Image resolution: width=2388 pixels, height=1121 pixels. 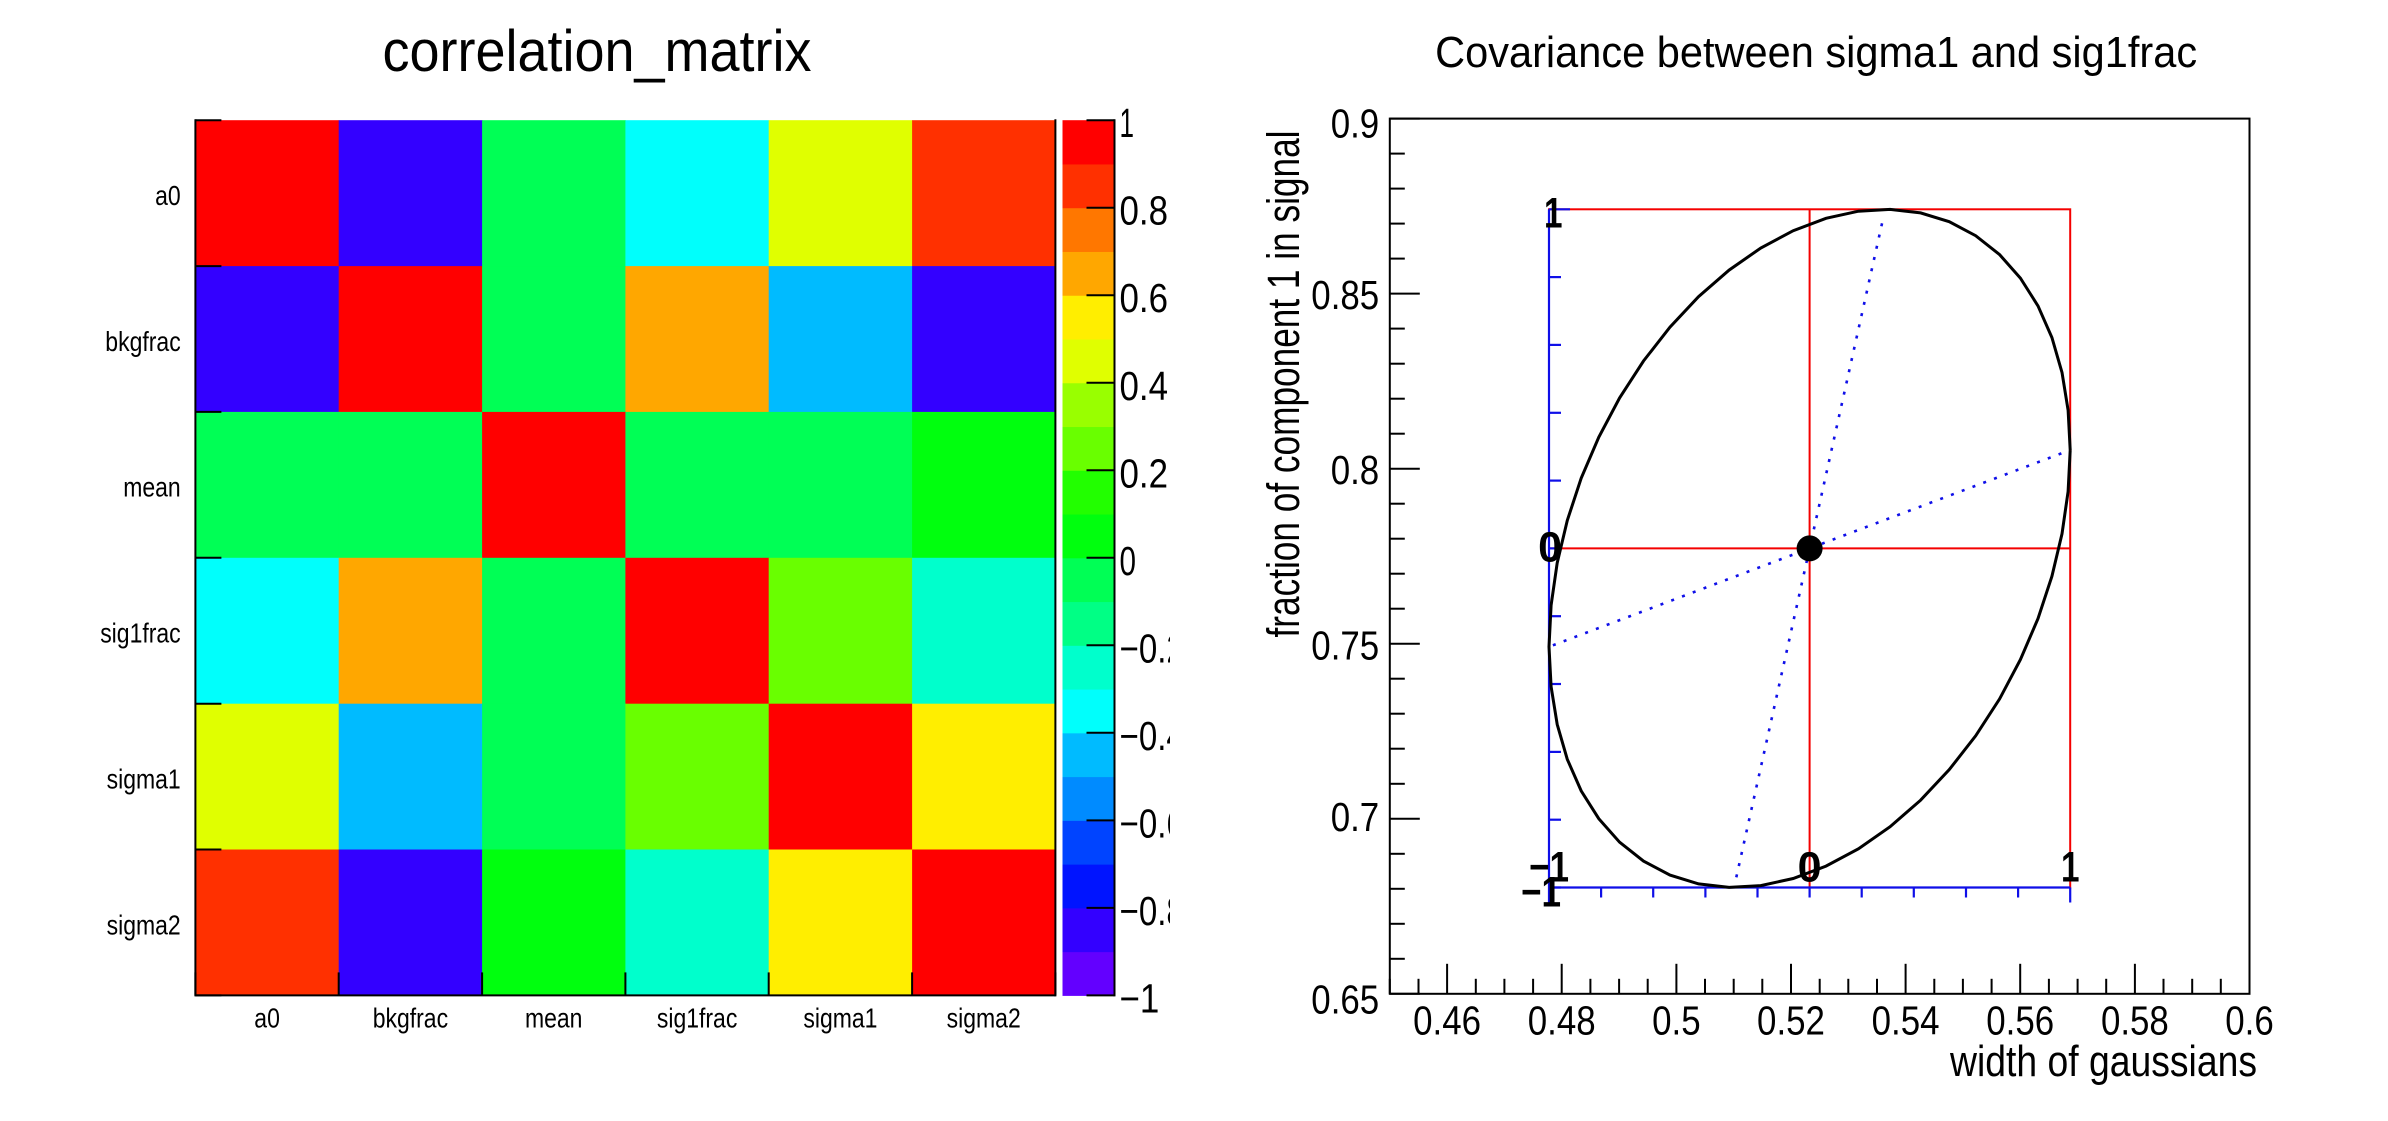 I want to click on svg-text: 0.9, so click(x=1355, y=123).